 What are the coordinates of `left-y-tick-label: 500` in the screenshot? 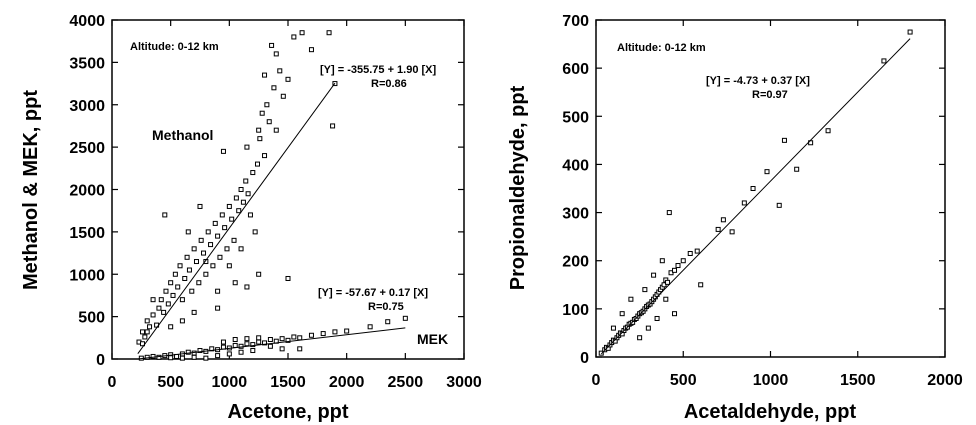 It's located at (91, 318).